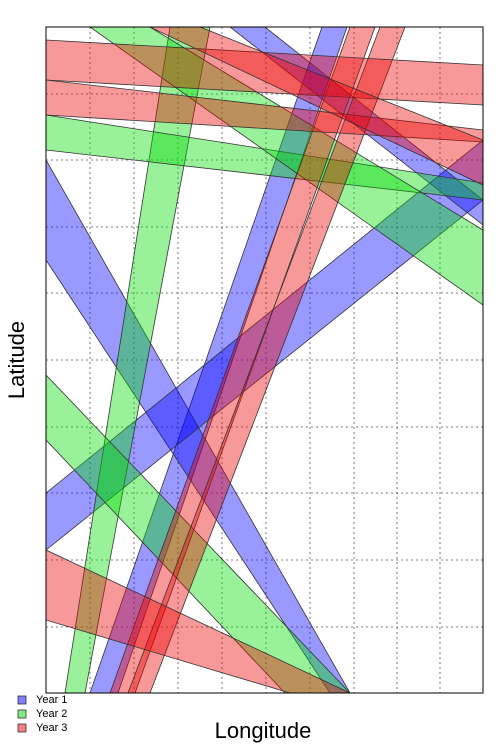 Image resolution: width=500 pixels, height=750 pixels. Describe the element at coordinates (51, 714) in the screenshot. I see `legend-label: Year 2` at that location.